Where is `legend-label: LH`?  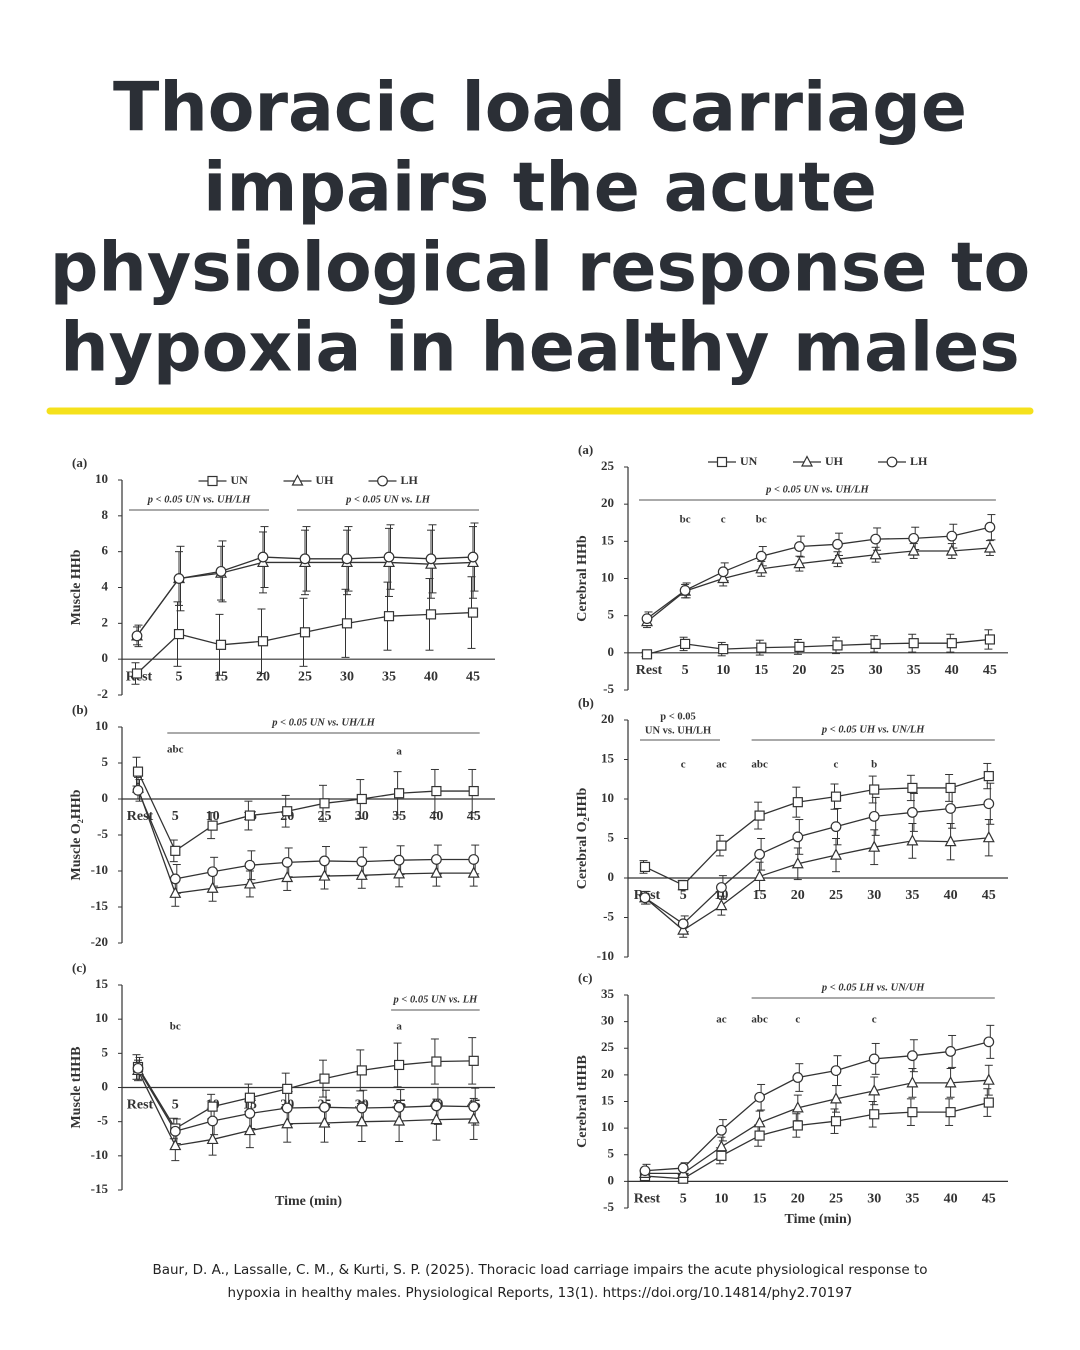 legend-label: LH is located at coordinates (410, 480).